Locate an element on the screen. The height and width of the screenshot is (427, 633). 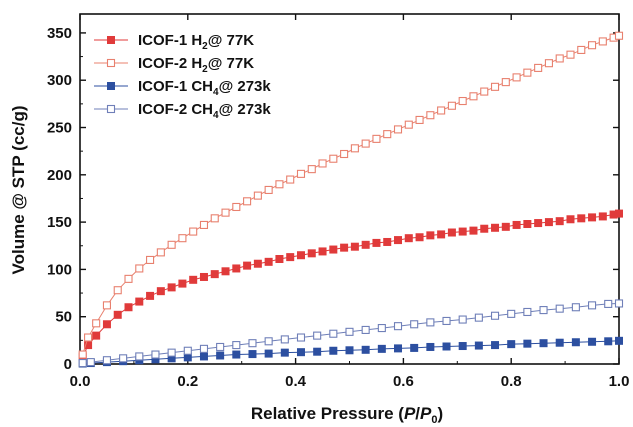
y-tick-label: 150 is located at coordinates (59, 222).